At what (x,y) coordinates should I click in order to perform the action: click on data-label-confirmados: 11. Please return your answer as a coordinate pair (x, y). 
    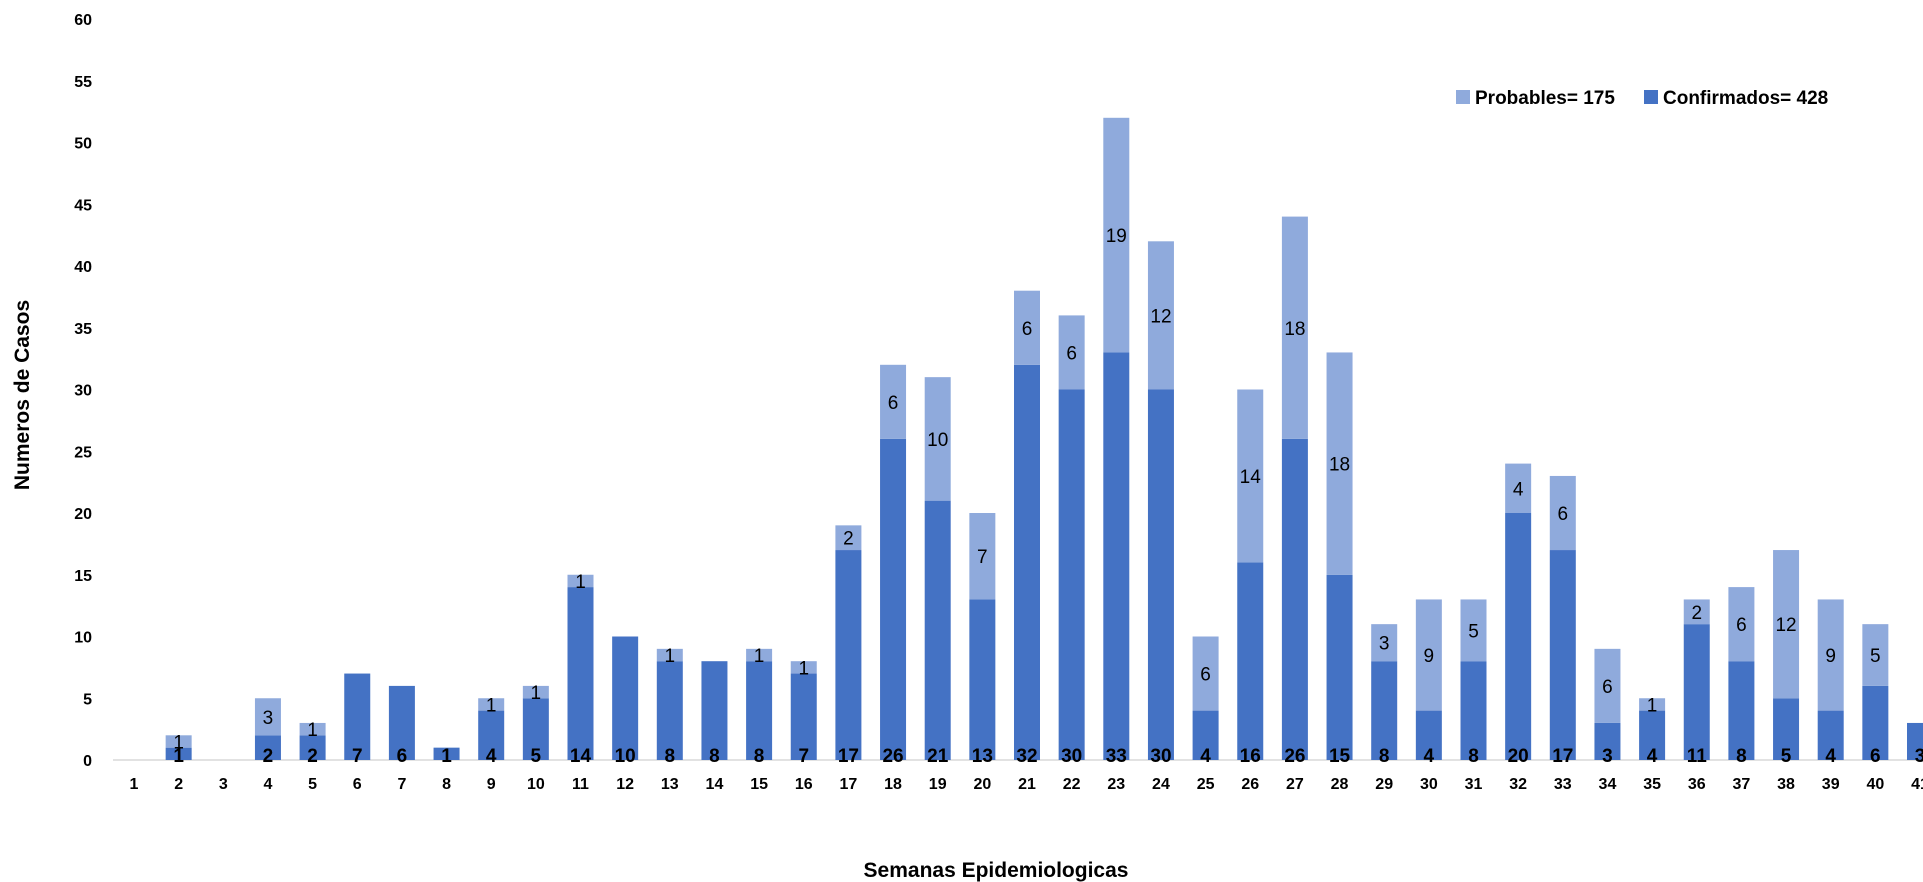
    Looking at the image, I should click on (1697, 756).